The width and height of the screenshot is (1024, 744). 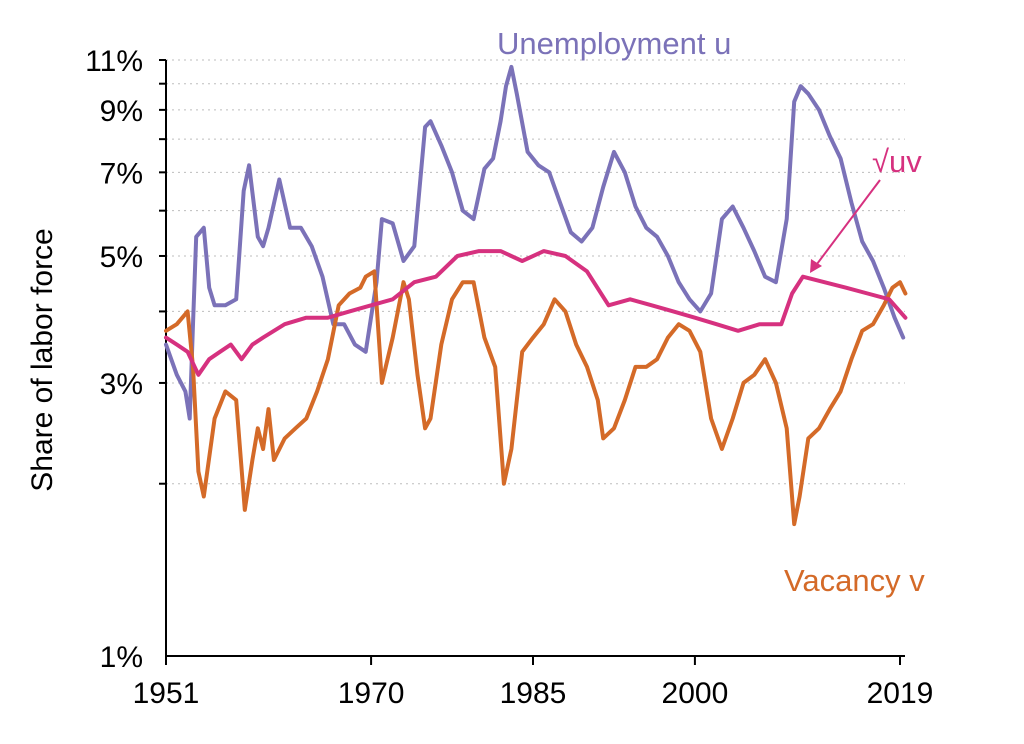 What do you see at coordinates (42, 359) in the screenshot?
I see `y-axis-label: Share of labor force` at bounding box center [42, 359].